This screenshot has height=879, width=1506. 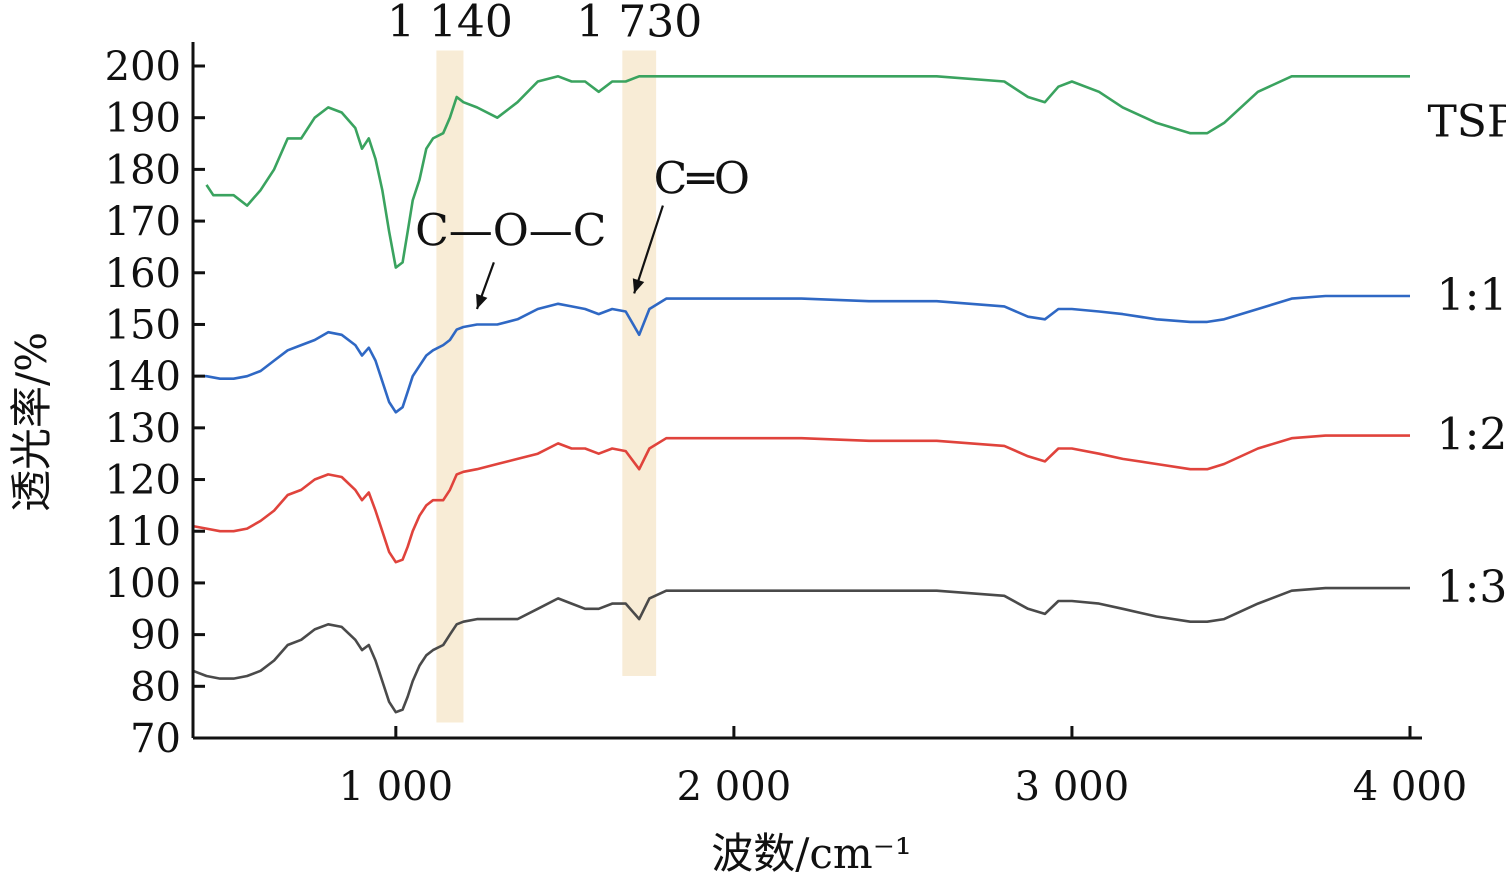 What do you see at coordinates (510, 230) in the screenshot?
I see `annotation-label-0: C—O—C` at bounding box center [510, 230].